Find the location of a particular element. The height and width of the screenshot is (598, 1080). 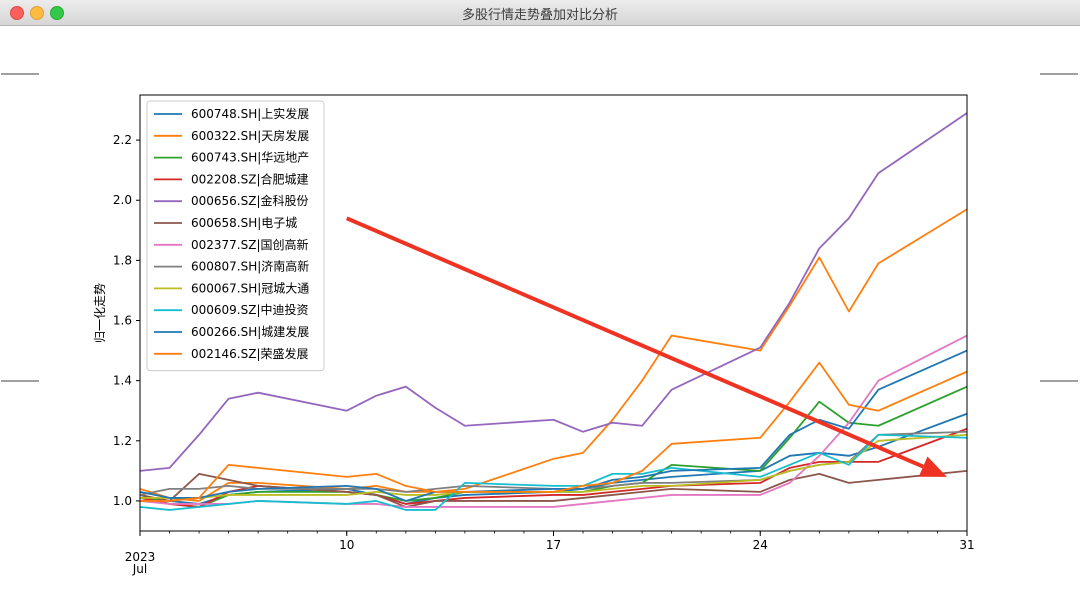

y-tick-label: 1.2 is located at coordinates (122, 441).